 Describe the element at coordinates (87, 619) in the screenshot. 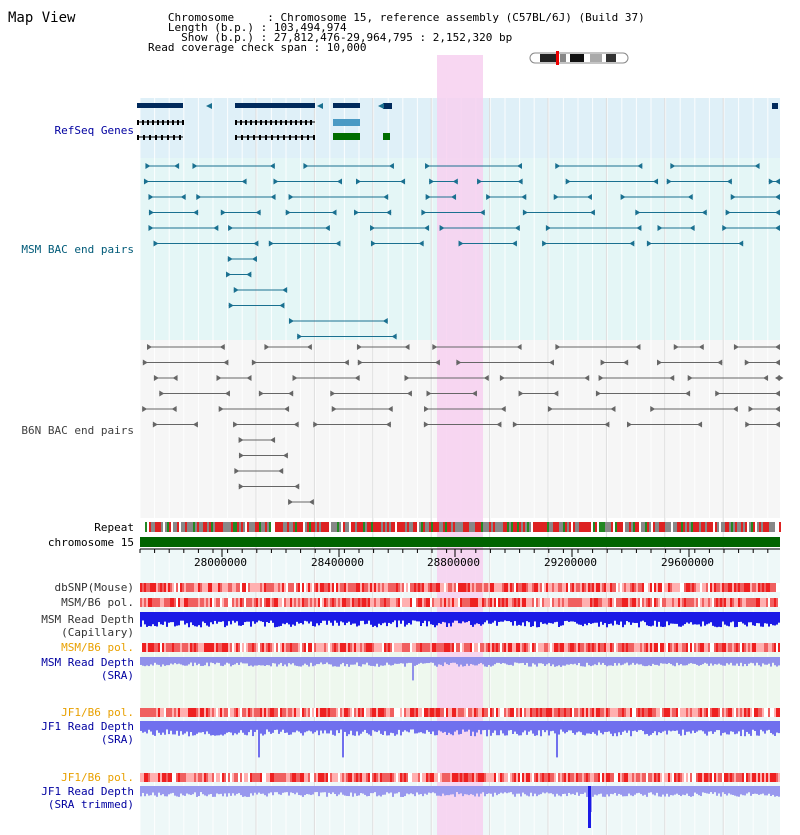

I see `msm-depth-cap-label: MSM Read Depth` at that location.